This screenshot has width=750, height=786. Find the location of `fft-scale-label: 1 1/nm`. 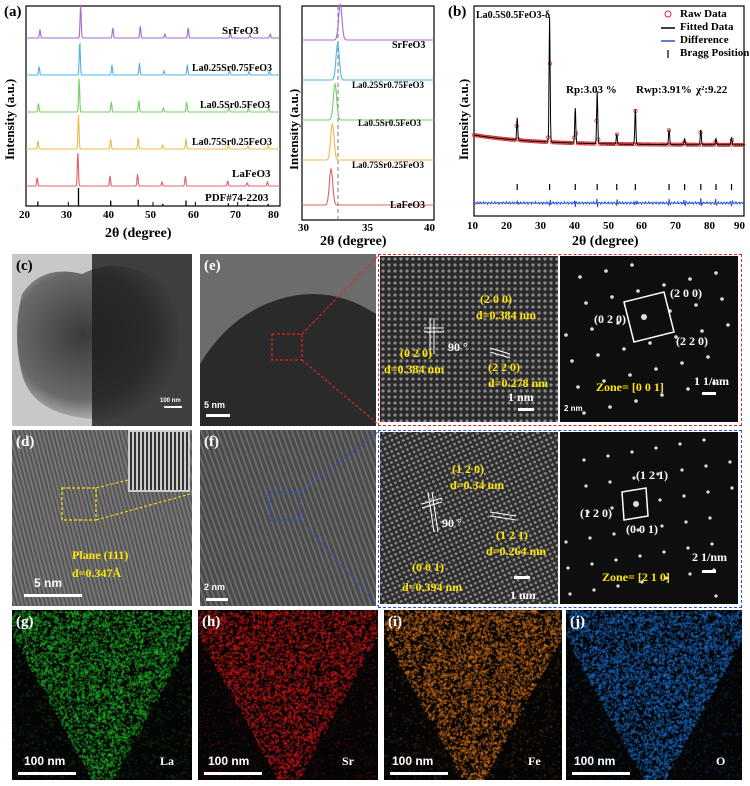

fft-scale-label: 1 1/nm is located at coordinates (712, 381).